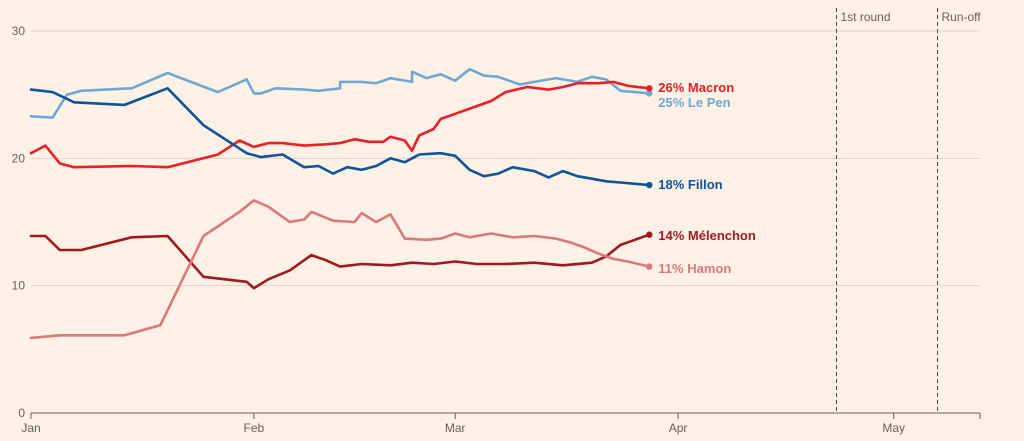 Image resolution: width=1024 pixels, height=441 pixels. Describe the element at coordinates (340, 124) in the screenshot. I see `series-line-macron` at that location.